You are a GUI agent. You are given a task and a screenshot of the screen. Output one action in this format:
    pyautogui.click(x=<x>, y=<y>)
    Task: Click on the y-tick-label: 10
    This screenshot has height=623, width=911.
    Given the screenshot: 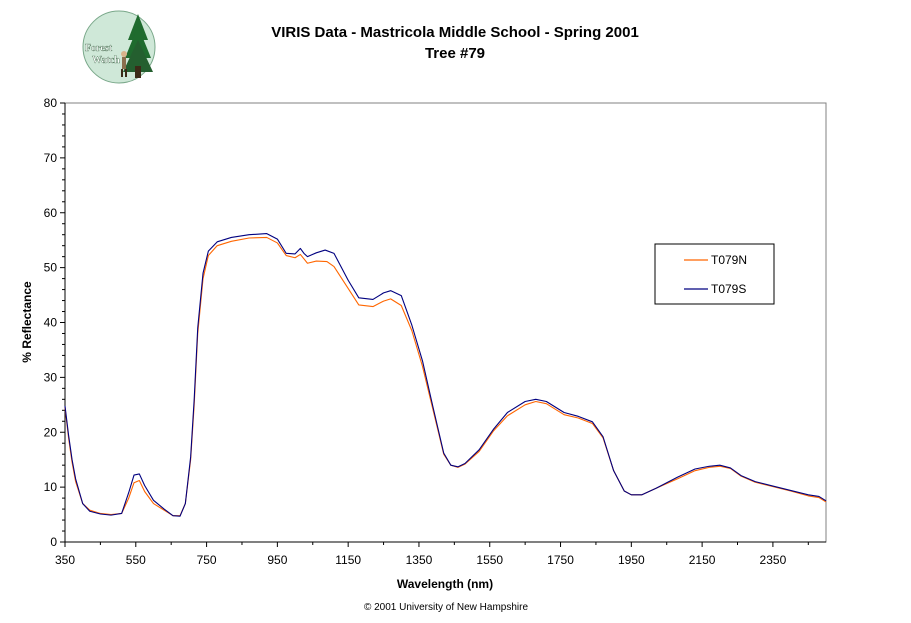 What is the action you would take?
    pyautogui.click(x=51, y=487)
    